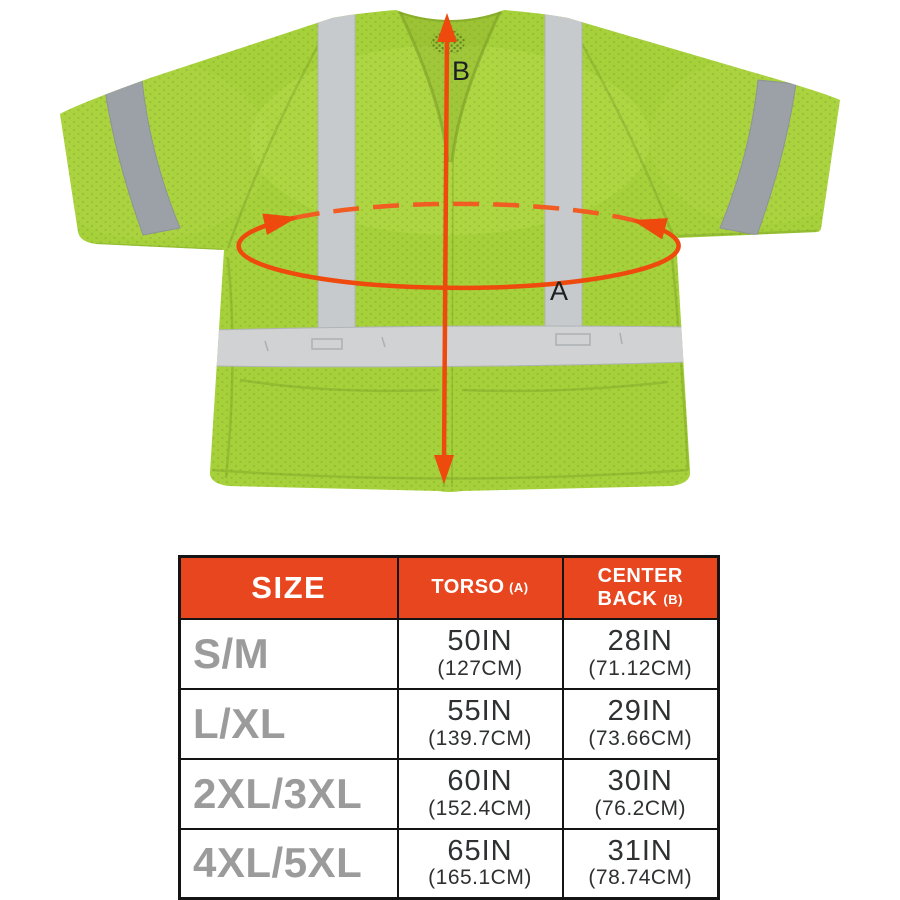  I want to click on sleeve-stripe-left, so click(142, 157).